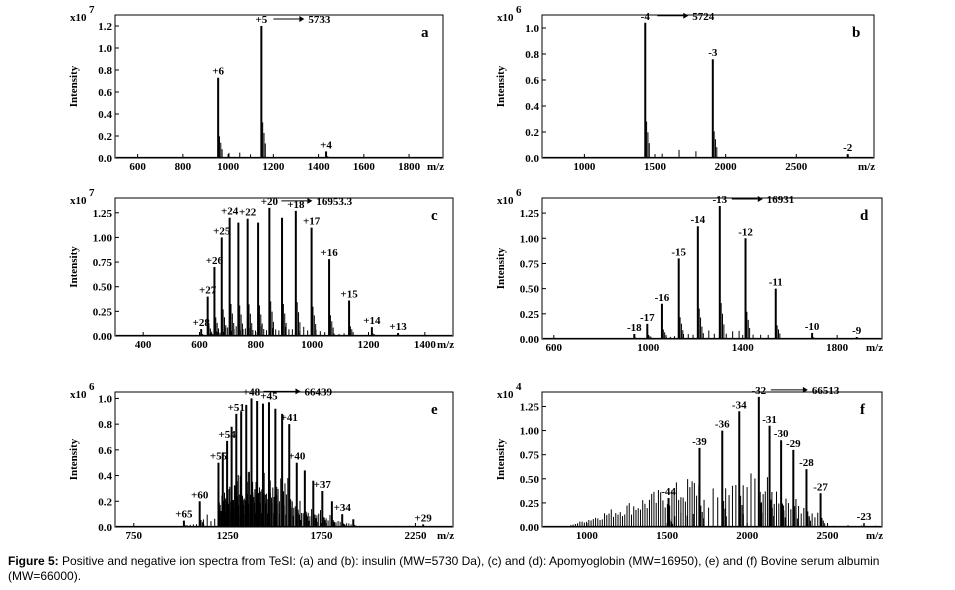 The width and height of the screenshot is (955, 590). What do you see at coordinates (668, 492) in the screenshot?
I see `panel-f-peak-label: -44` at bounding box center [668, 492].